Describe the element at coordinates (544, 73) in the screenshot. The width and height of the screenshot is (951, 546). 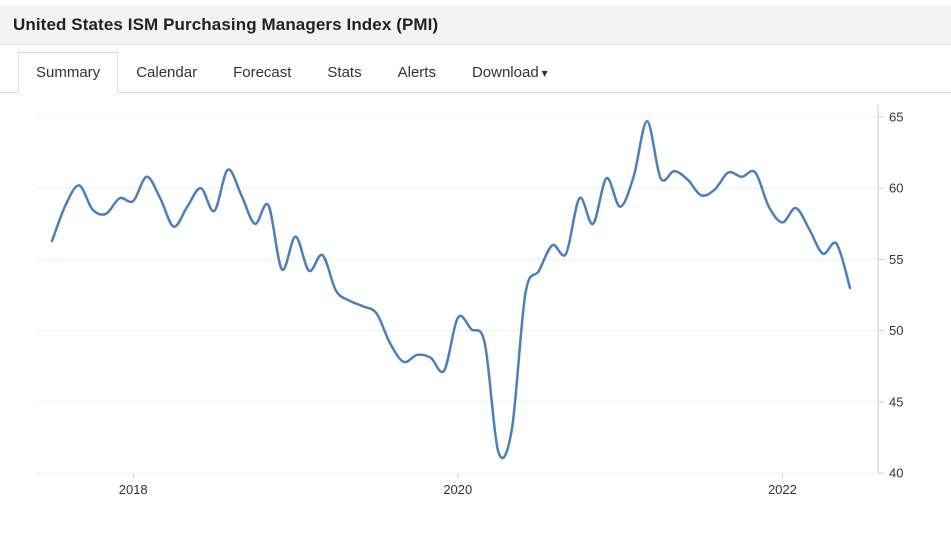
I see `caret-down-icon: ▾` at that location.